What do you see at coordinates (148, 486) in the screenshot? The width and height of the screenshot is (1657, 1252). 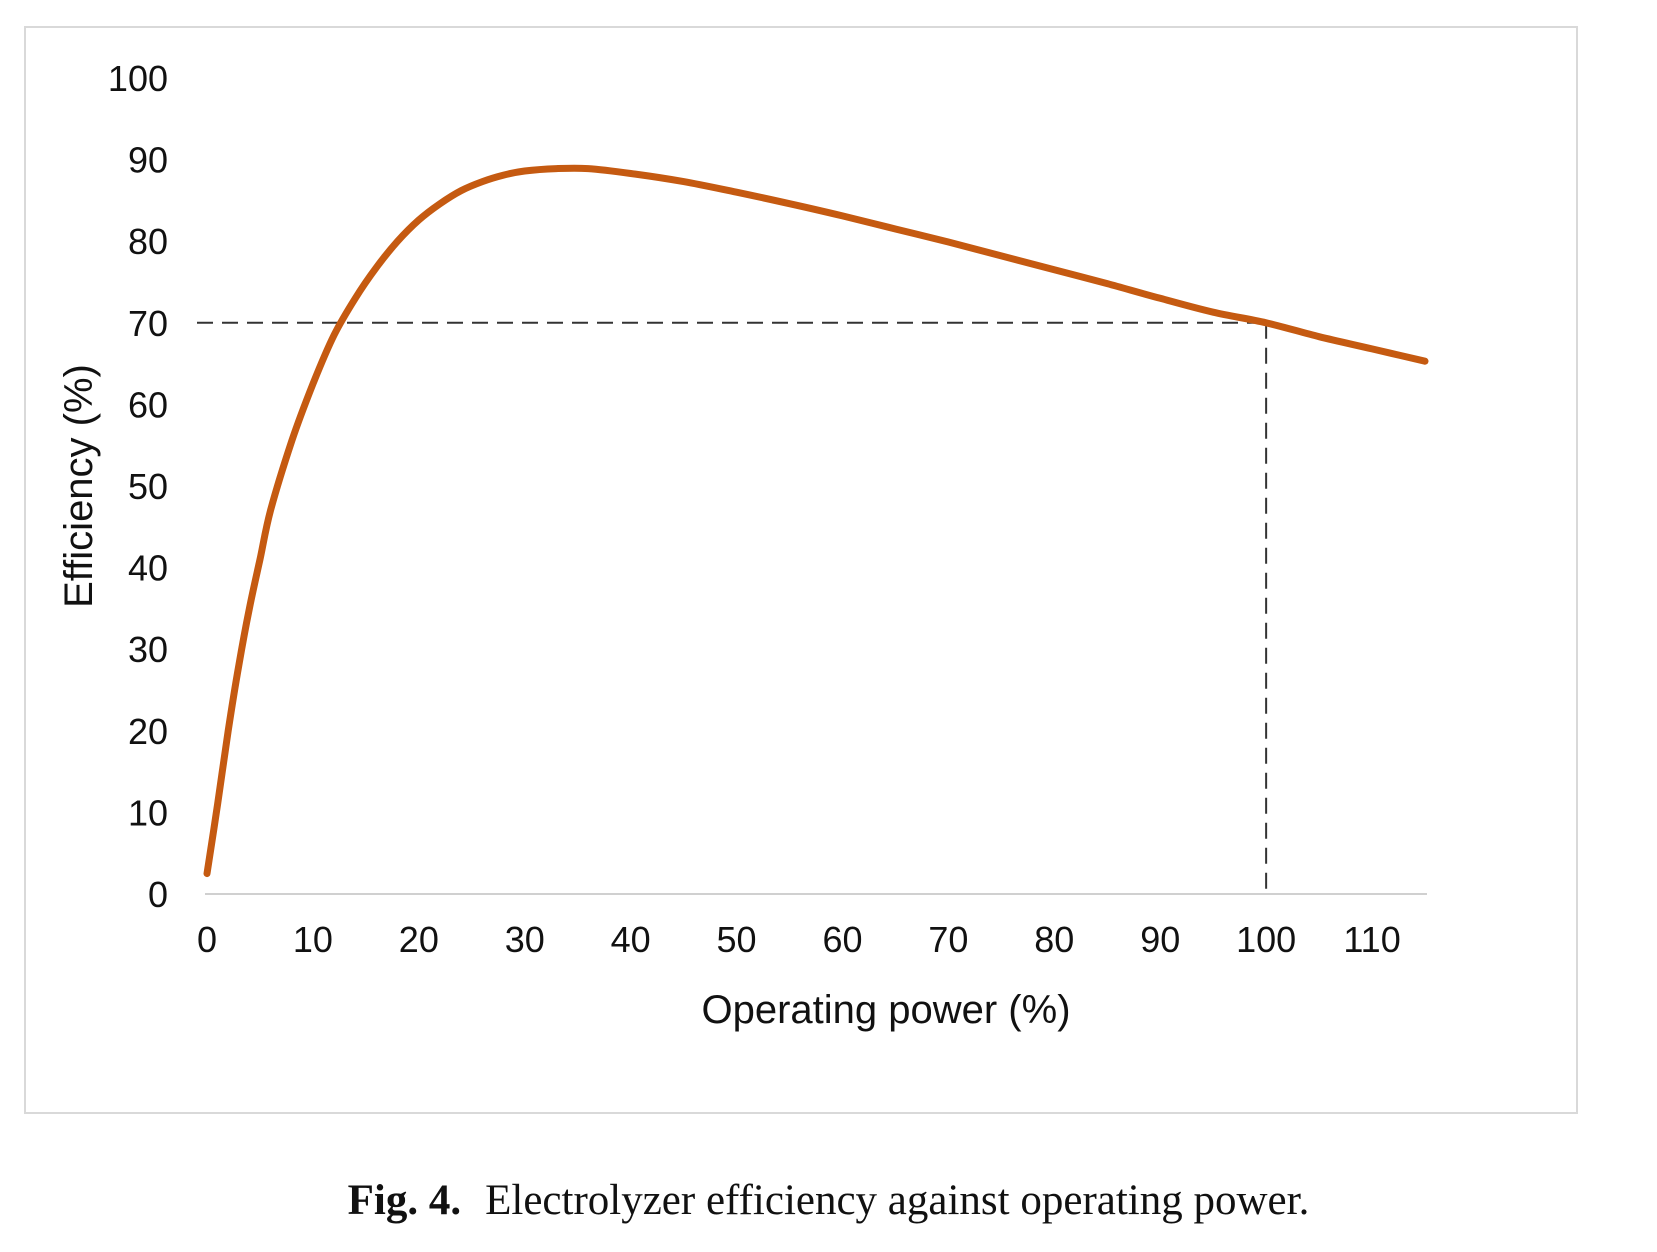 I see `y-tick-label: 50` at bounding box center [148, 486].